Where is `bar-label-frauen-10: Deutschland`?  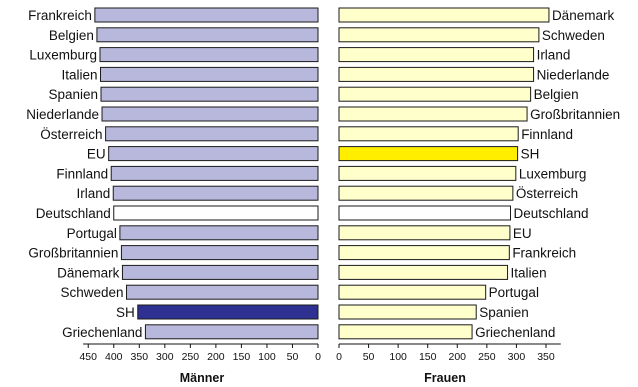 bar-label-frauen-10: Deutschland is located at coordinates (551, 213).